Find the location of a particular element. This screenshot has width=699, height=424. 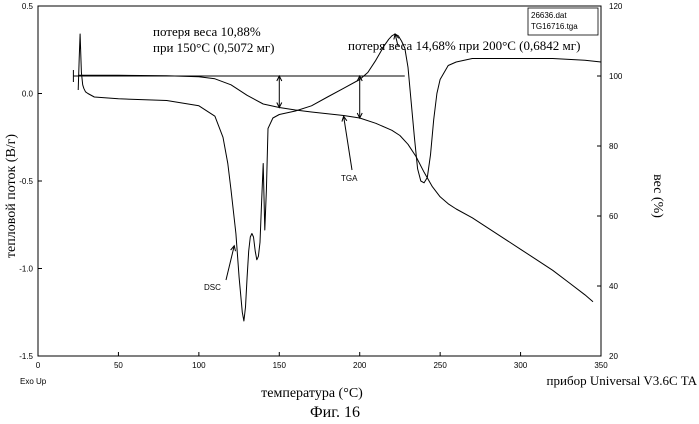

x-tick-label: 250 is located at coordinates (440, 365).